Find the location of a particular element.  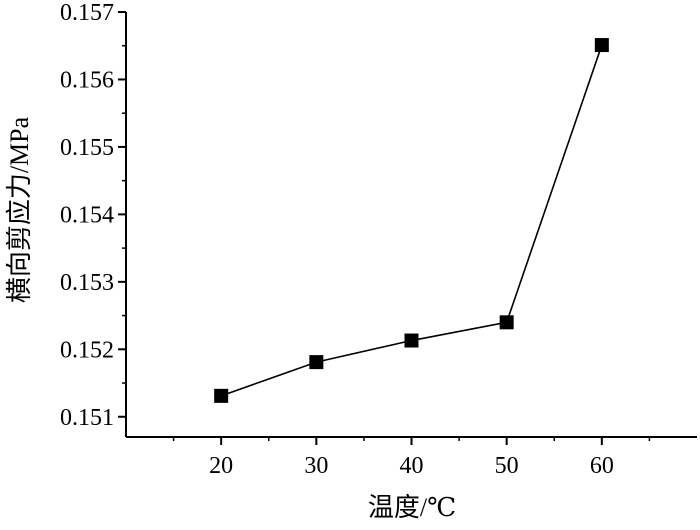

y-tick-label: 0.153 is located at coordinates (87, 283).